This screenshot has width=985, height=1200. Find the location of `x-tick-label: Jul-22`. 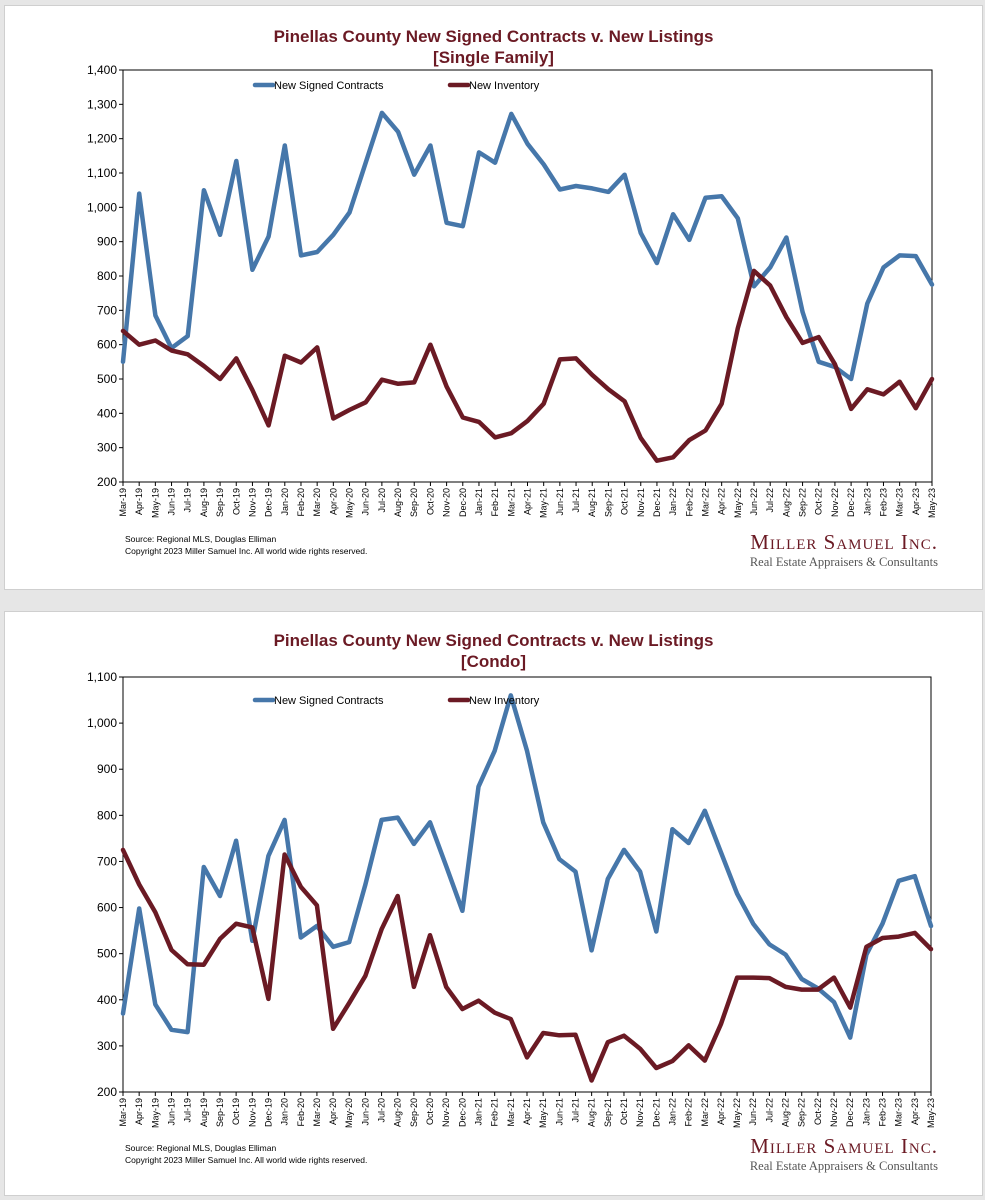

x-tick-label: Jul-22 is located at coordinates (769, 1110).